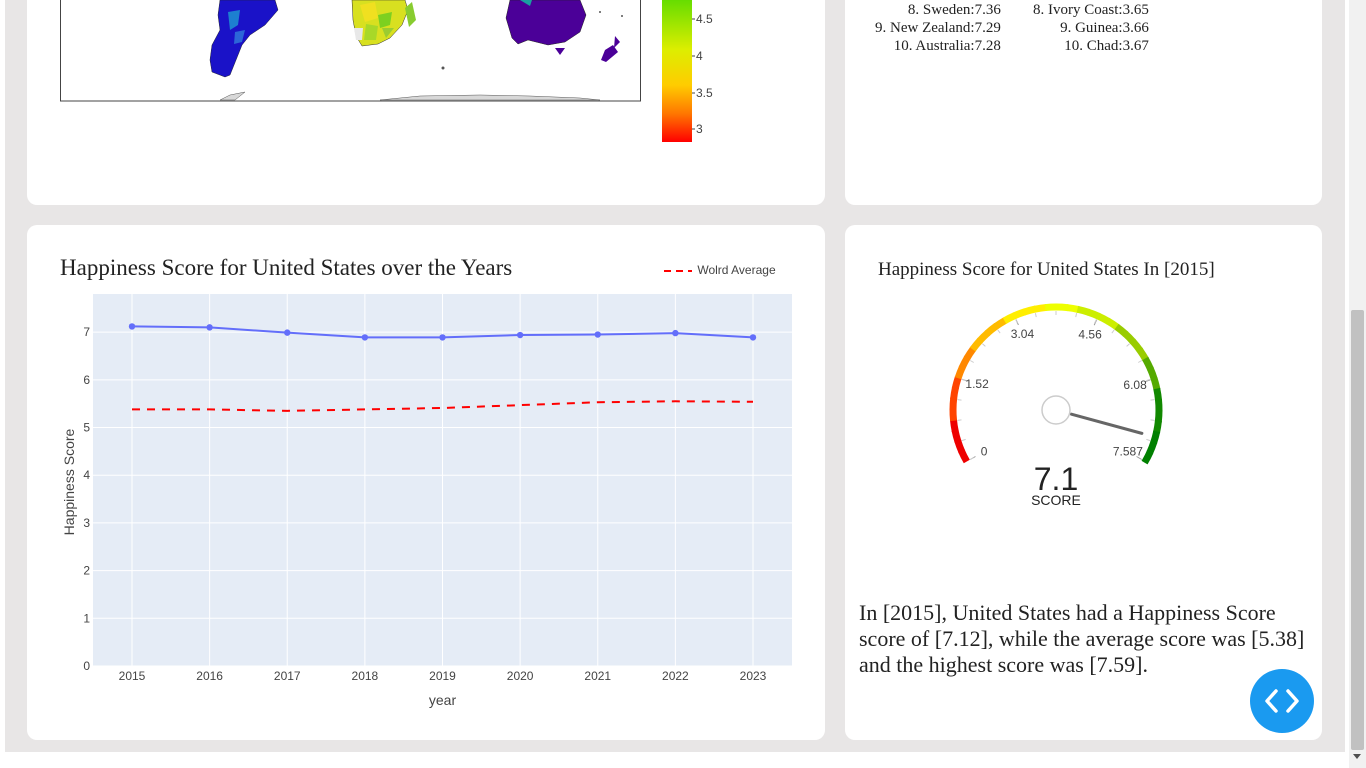  What do you see at coordinates (1104, 28) in the screenshot?
I see `ranking-item: 9. Guinea:3.66` at bounding box center [1104, 28].